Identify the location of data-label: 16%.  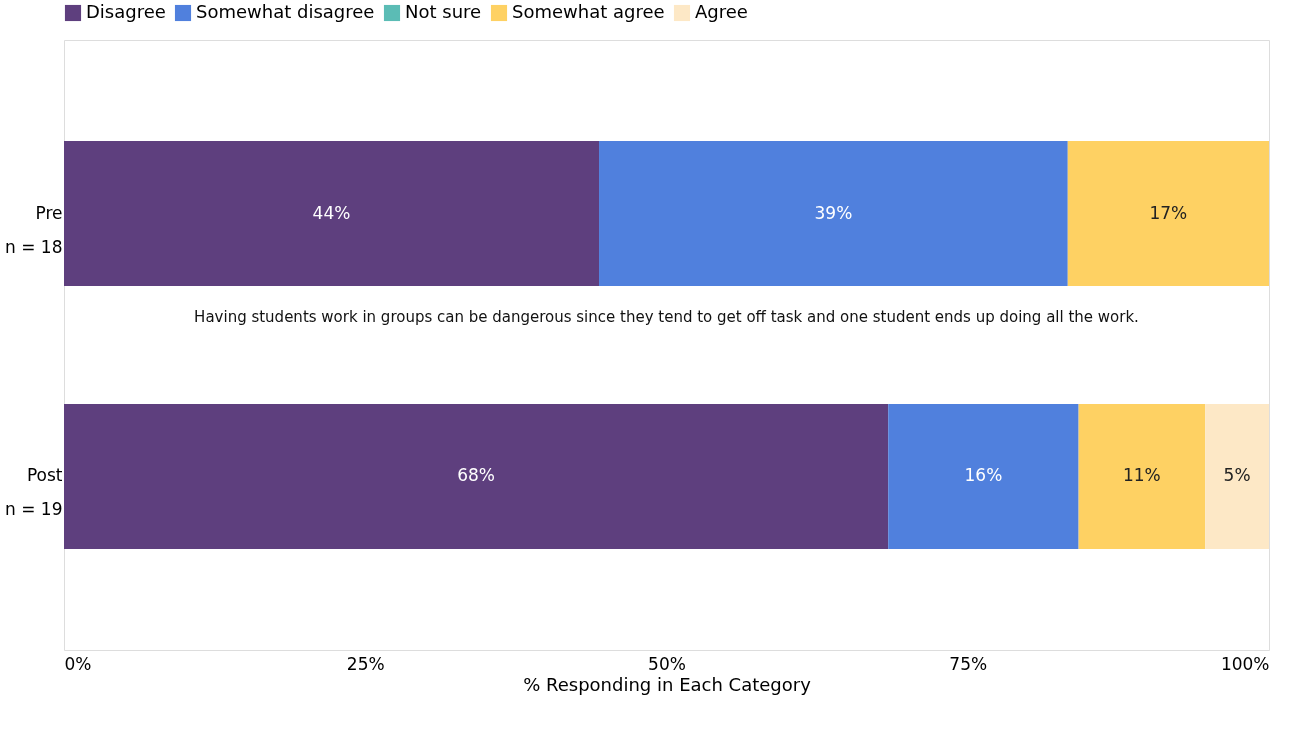
(983, 475).